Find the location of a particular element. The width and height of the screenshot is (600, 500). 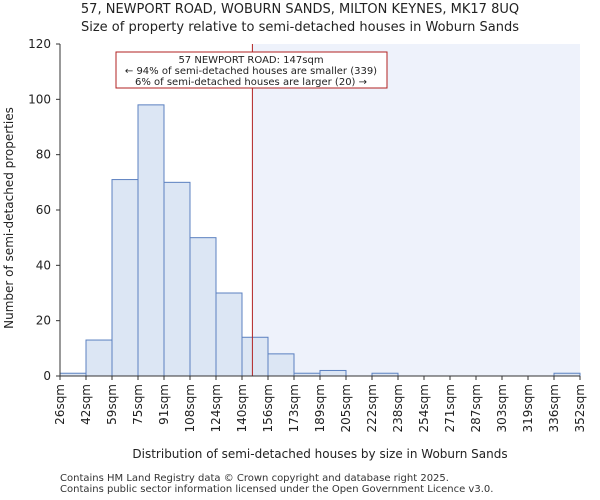

y-tick-label: 20 is located at coordinates (43, 321).